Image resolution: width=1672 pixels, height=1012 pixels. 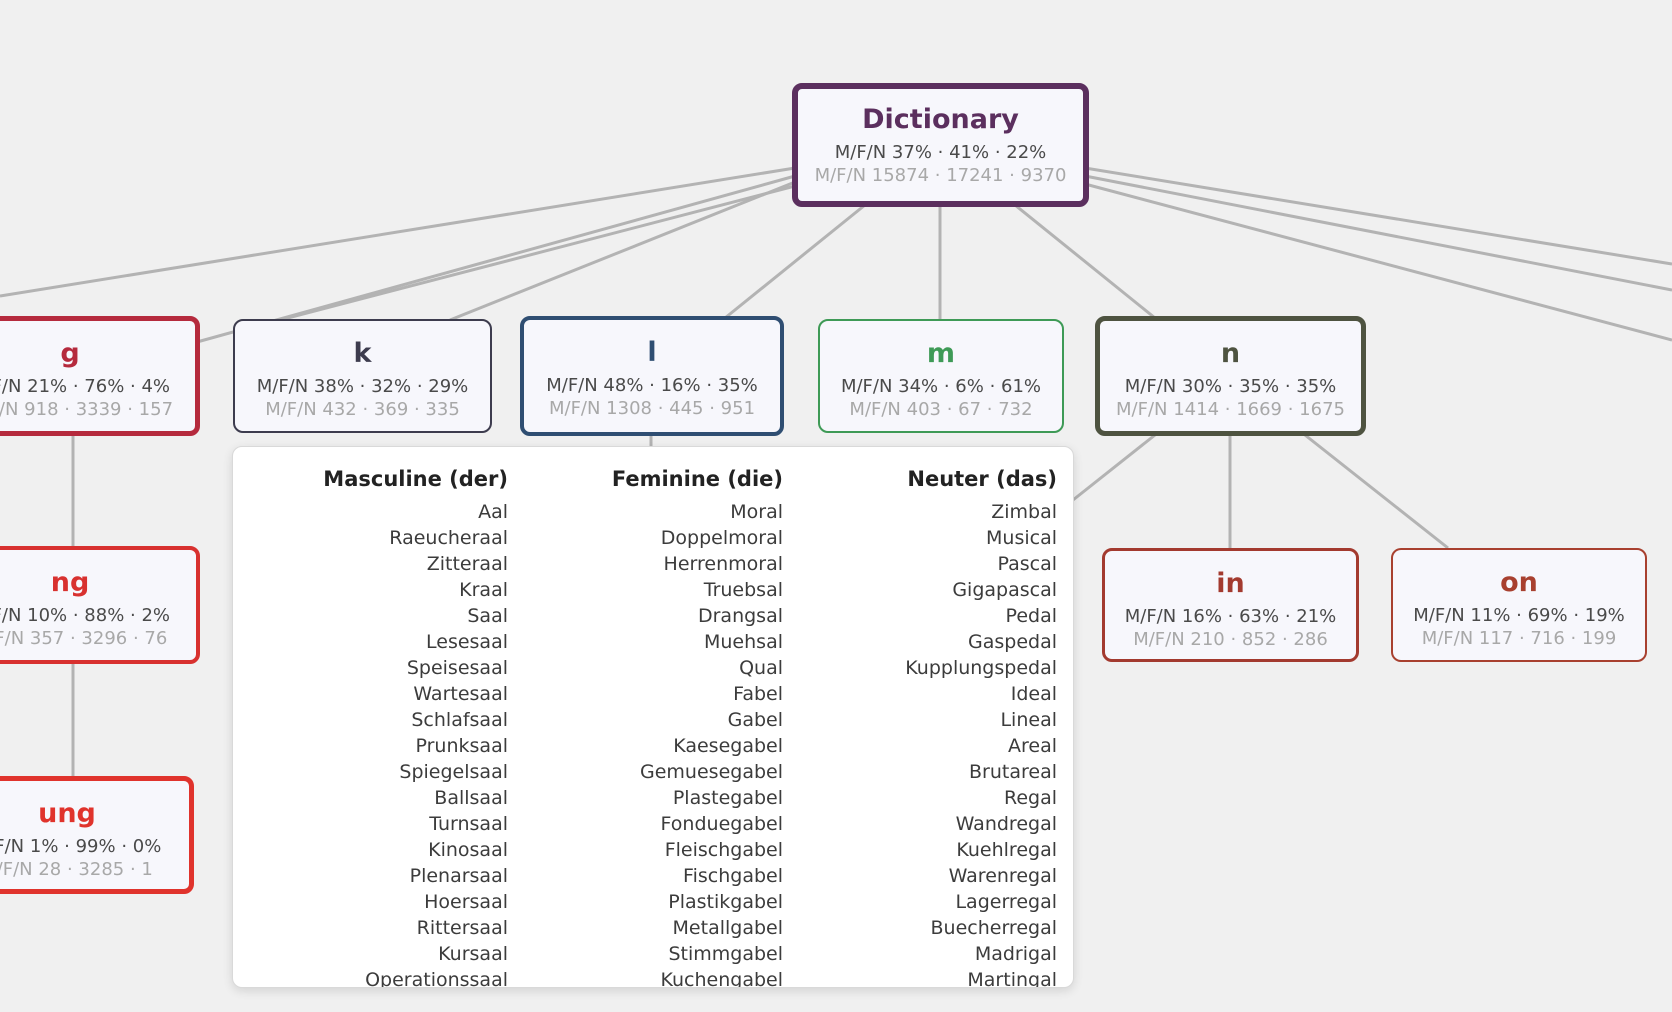 What do you see at coordinates (487, 616) in the screenshot?
I see `word-item: Saal` at bounding box center [487, 616].